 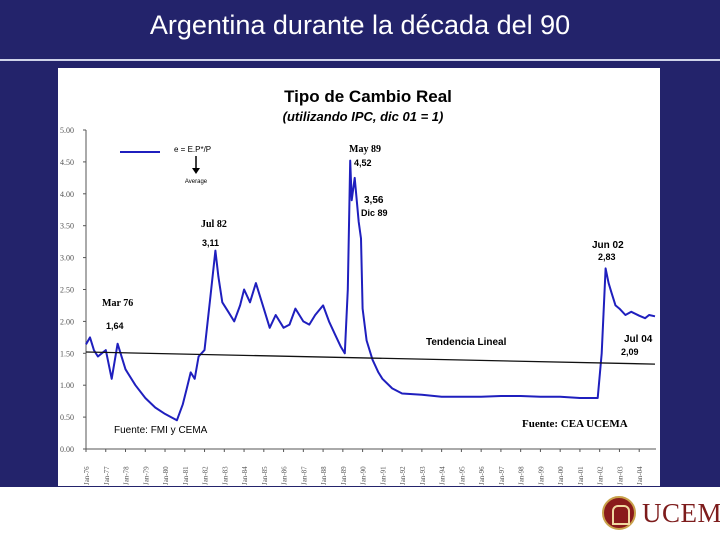 What do you see at coordinates (443, 475) in the screenshot?
I see `x-tick-label: Jan-94` at bounding box center [443, 475].